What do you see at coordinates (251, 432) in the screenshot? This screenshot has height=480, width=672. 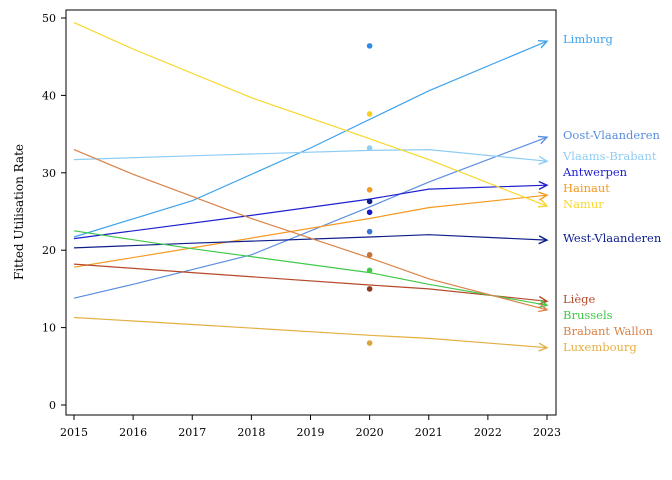 I see `x-tick-label: 2018` at bounding box center [251, 432].